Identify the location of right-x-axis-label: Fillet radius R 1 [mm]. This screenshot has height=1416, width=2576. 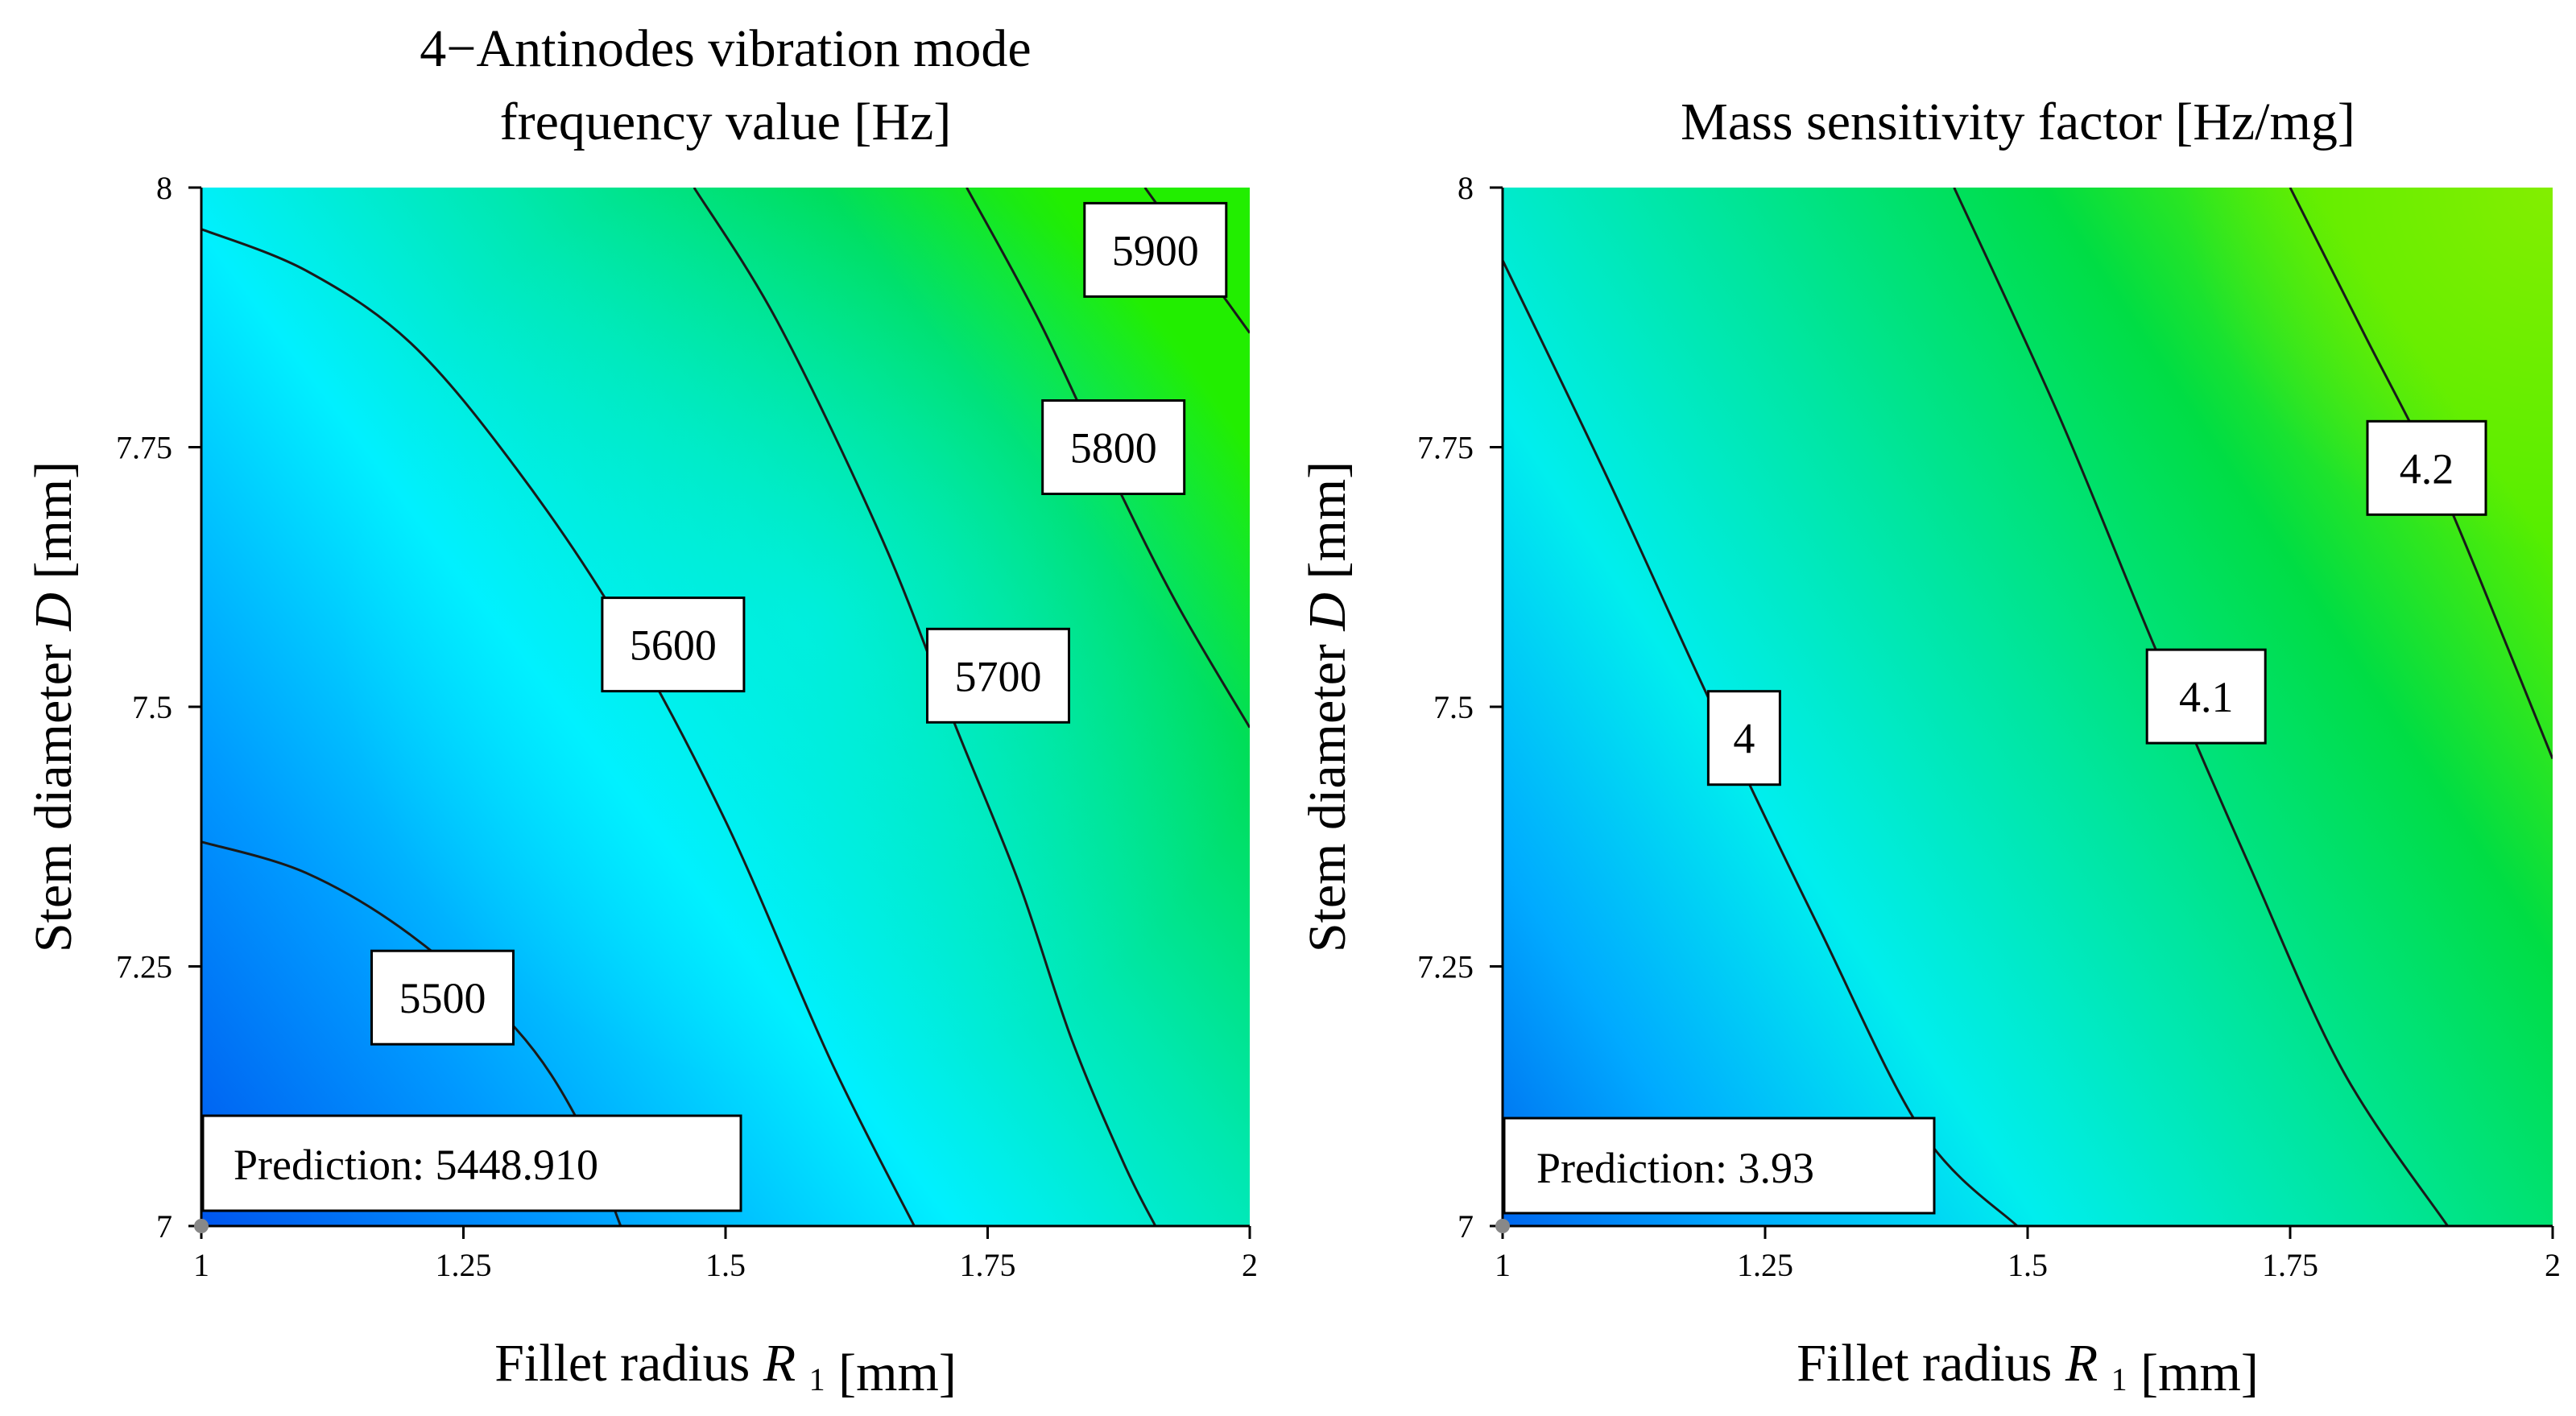
(2028, 1368).